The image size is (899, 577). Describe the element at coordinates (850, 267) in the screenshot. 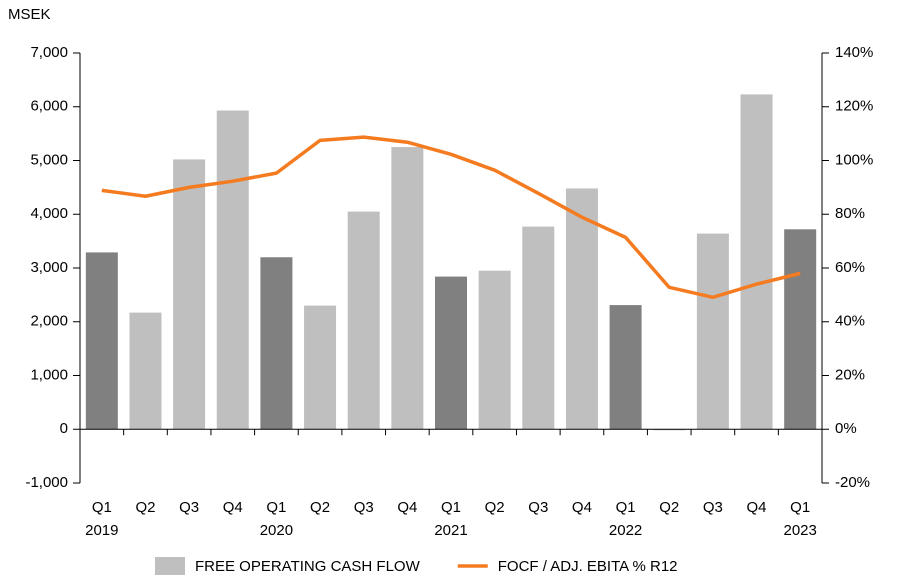

I see `y2-tick-label: 60%` at that location.